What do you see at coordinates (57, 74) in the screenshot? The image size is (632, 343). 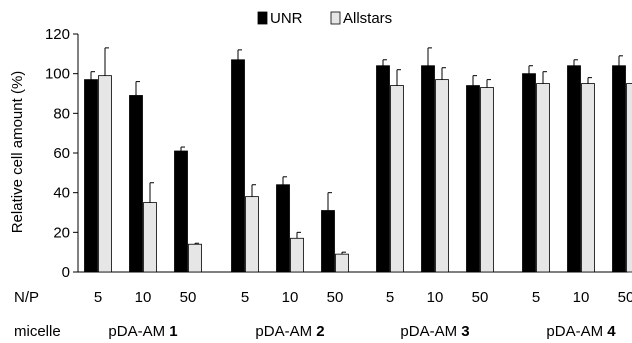 I see `y-tick-label: 100` at bounding box center [57, 74].